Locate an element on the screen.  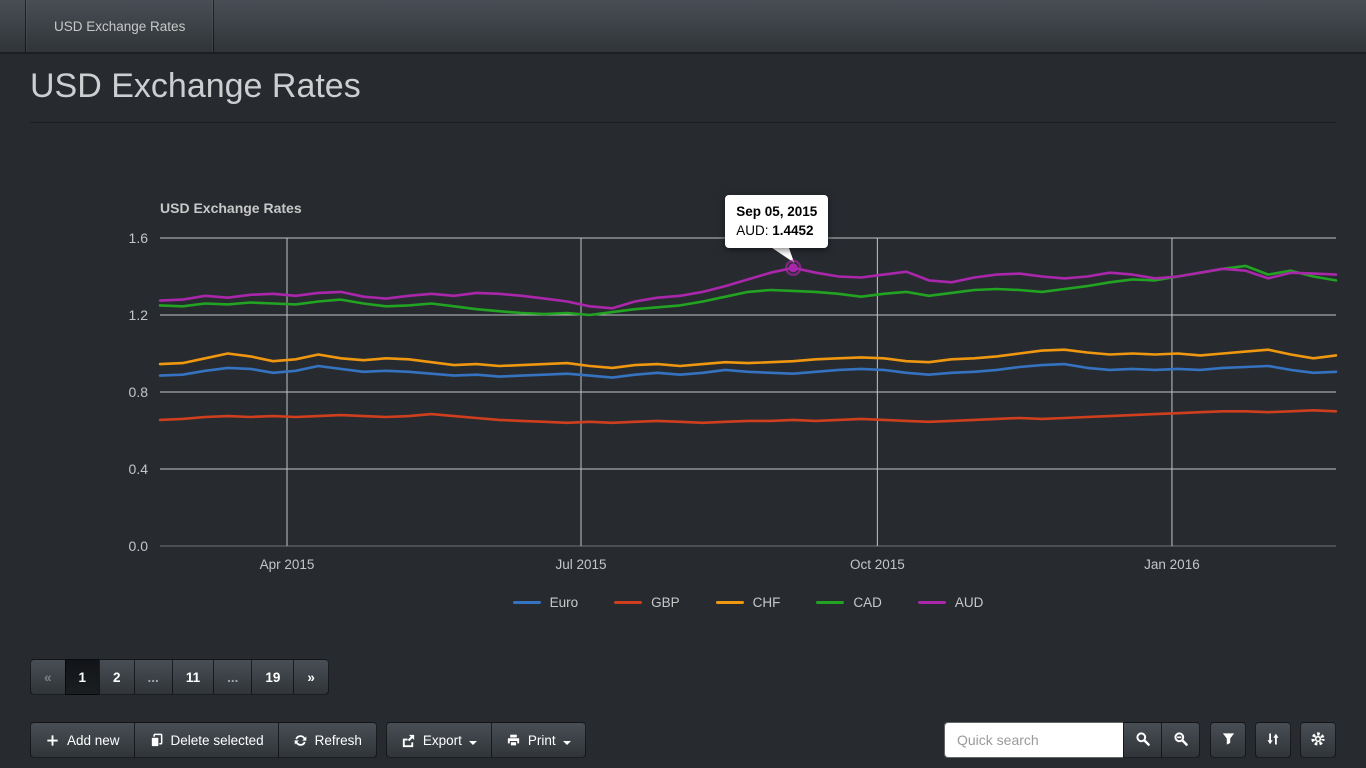
page-2-button: 2 is located at coordinates (117, 677).